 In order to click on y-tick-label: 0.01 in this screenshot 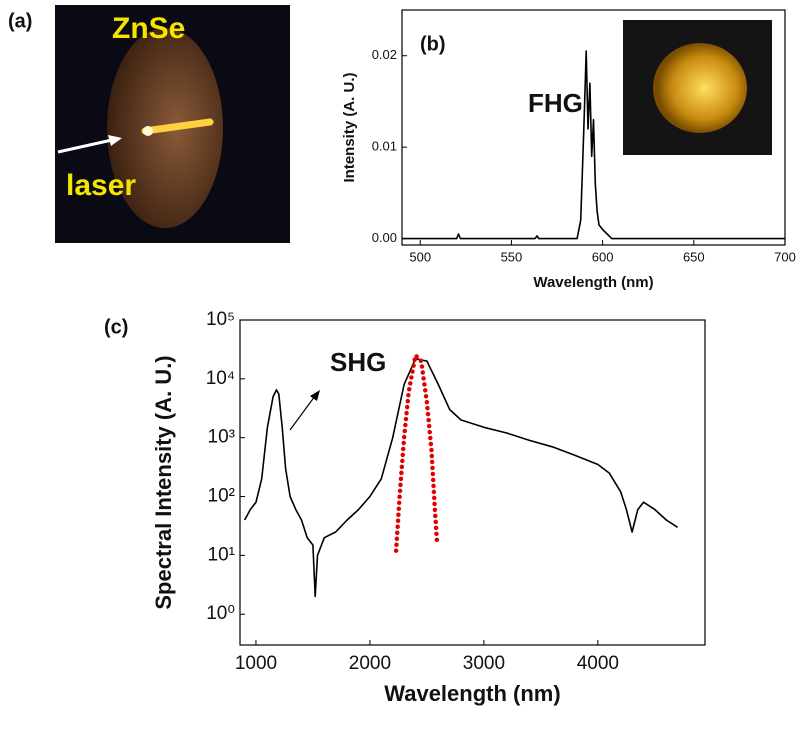, I will do `click(384, 146)`.